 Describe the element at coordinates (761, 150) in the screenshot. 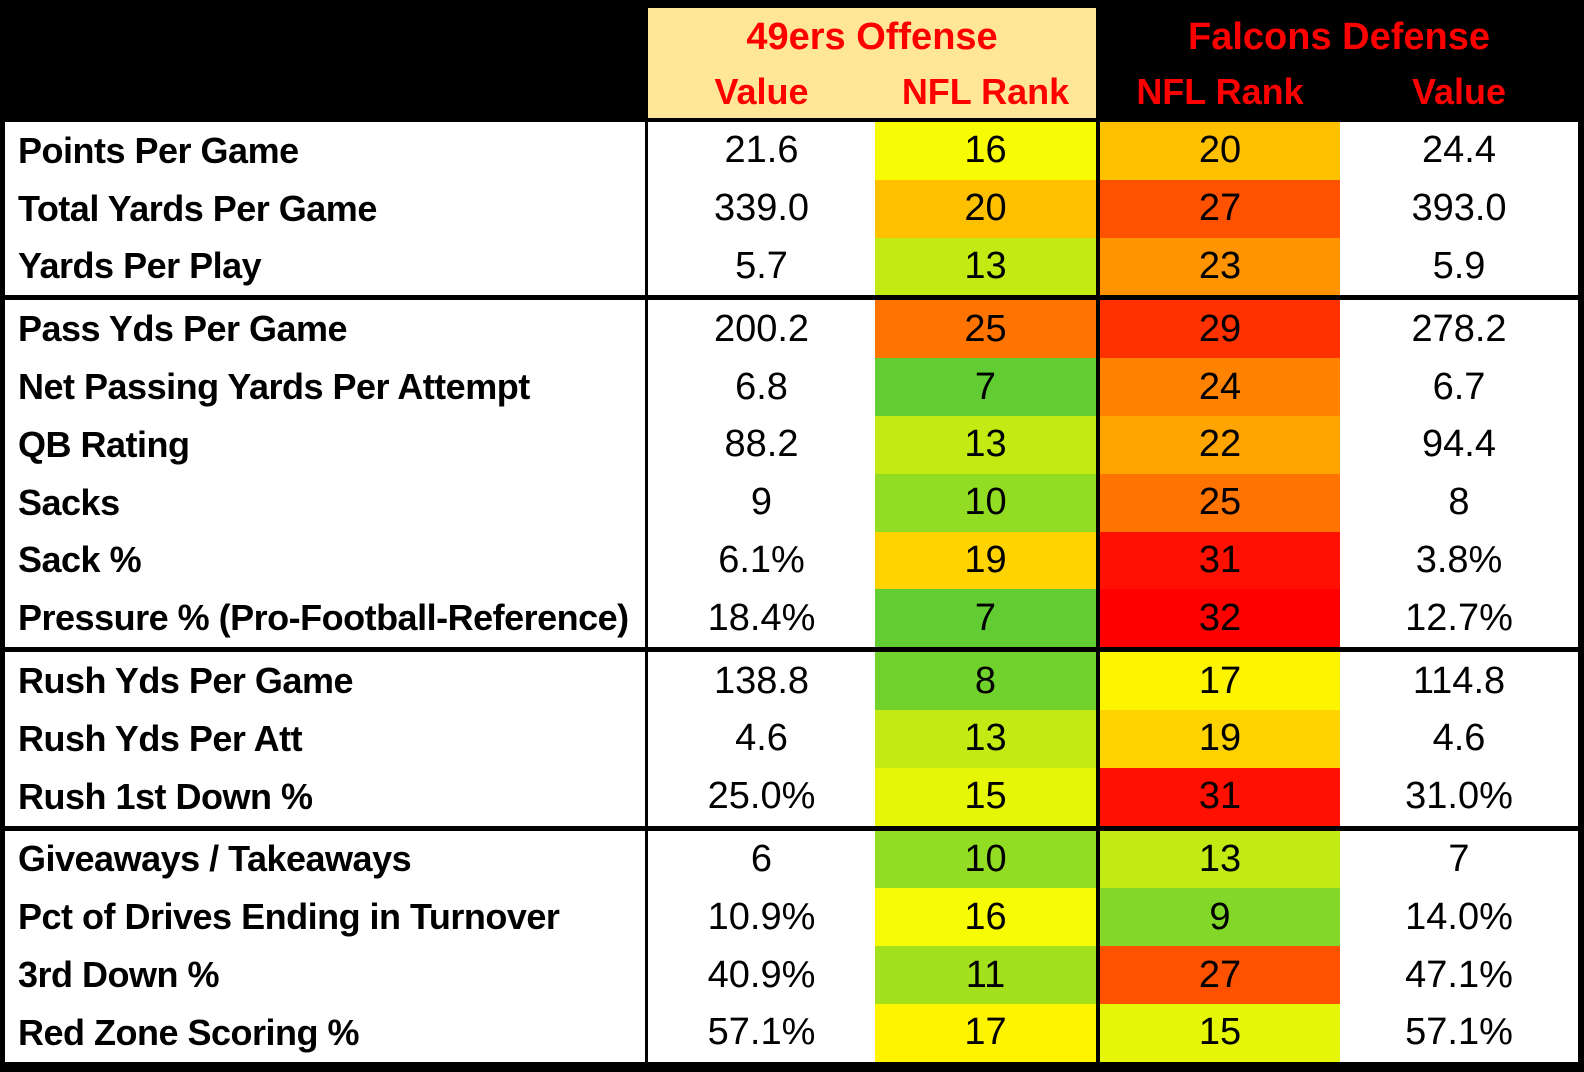

I see `offense-value: 21.6` at that location.